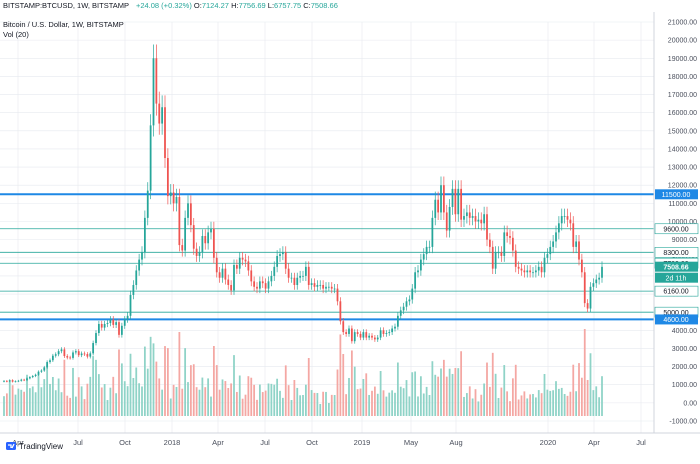 Image resolution: width=700 pixels, height=464 pixels. What do you see at coordinates (41, 446) in the screenshot?
I see `tradingview-logo-text: TradingView` at bounding box center [41, 446].